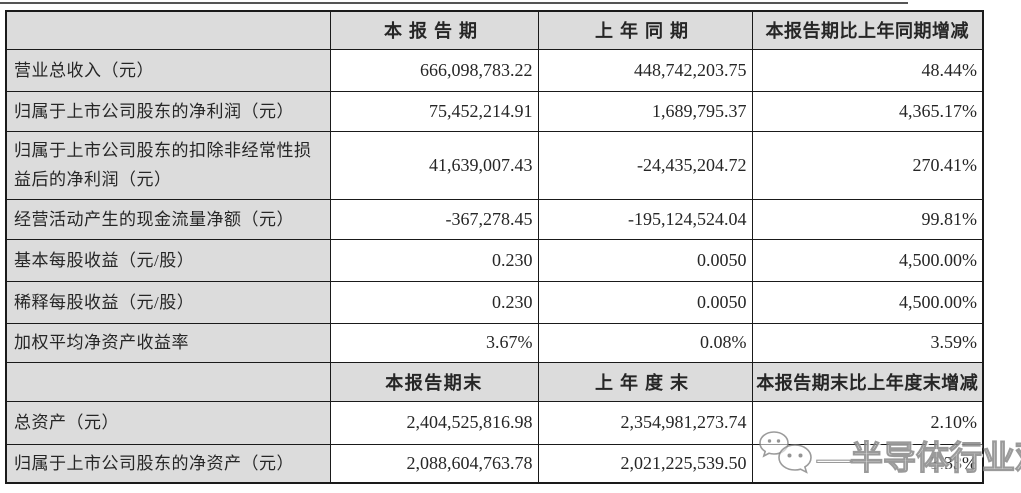 This screenshot has width=1021, height=493. Describe the element at coordinates (645, 381) in the screenshot. I see `header-prior-year-end: 上年度末` at that location.